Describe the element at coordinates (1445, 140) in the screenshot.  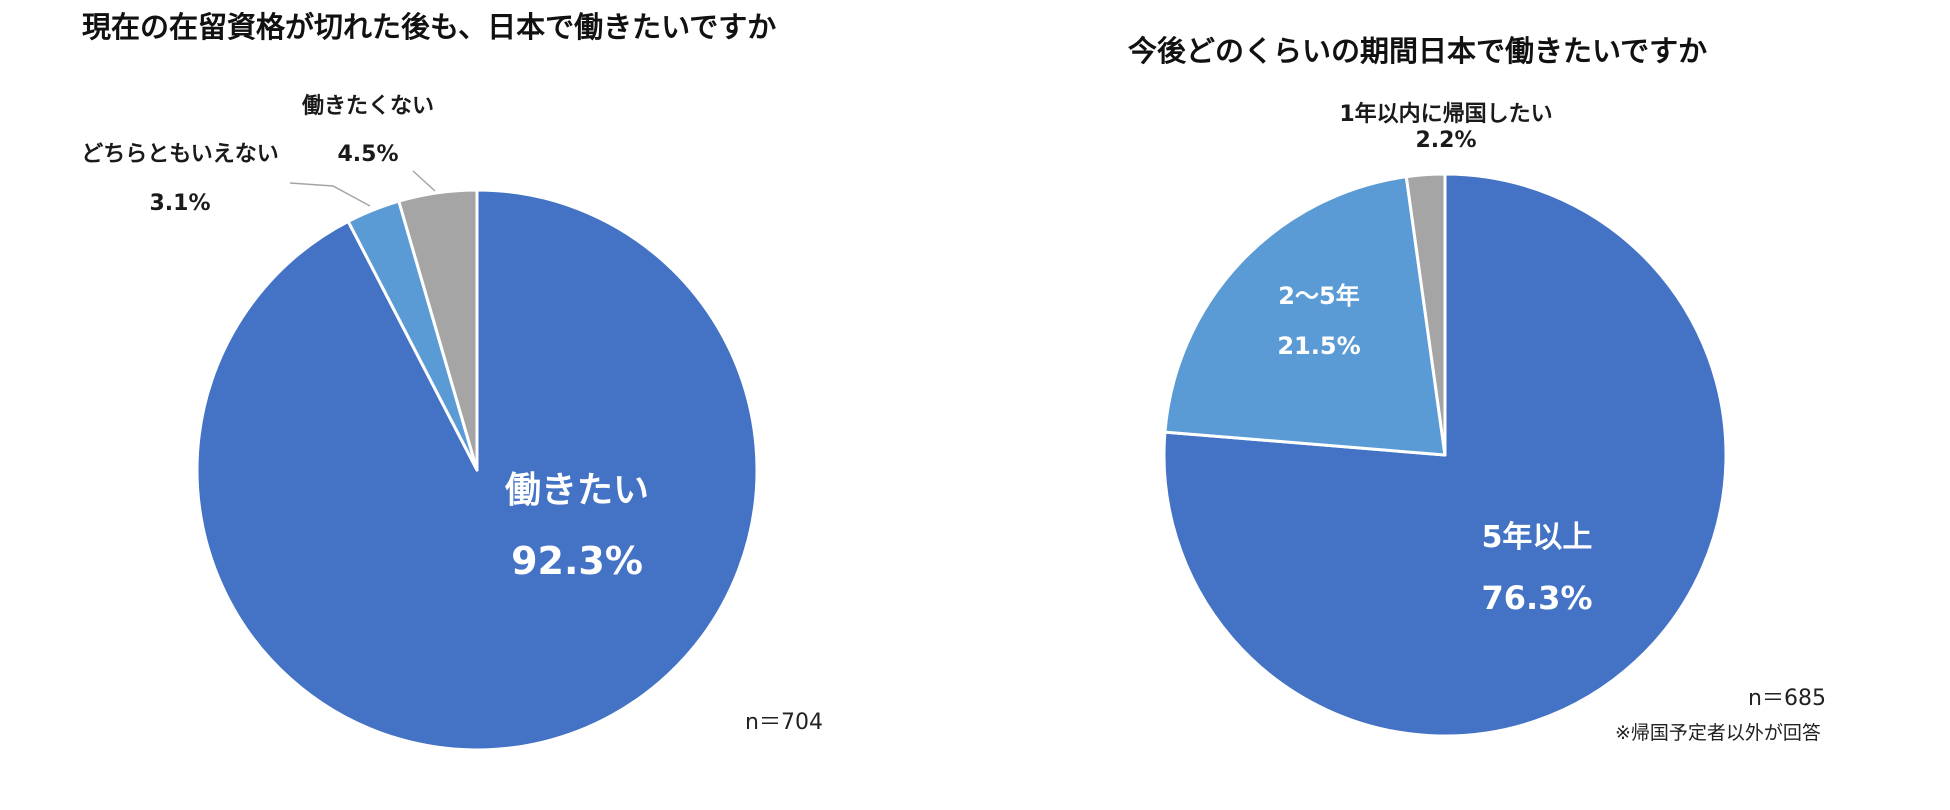
I see `chart2-slice-3-value-label: 2.2%` at that location.